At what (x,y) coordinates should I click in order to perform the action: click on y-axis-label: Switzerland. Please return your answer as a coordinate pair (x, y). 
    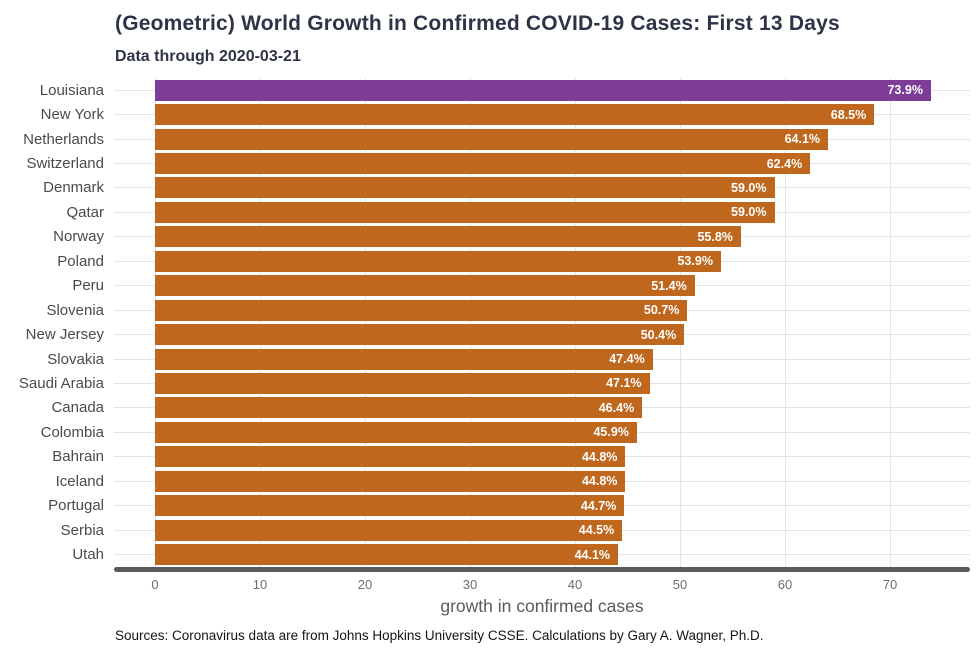
    Looking at the image, I should click on (65, 164).